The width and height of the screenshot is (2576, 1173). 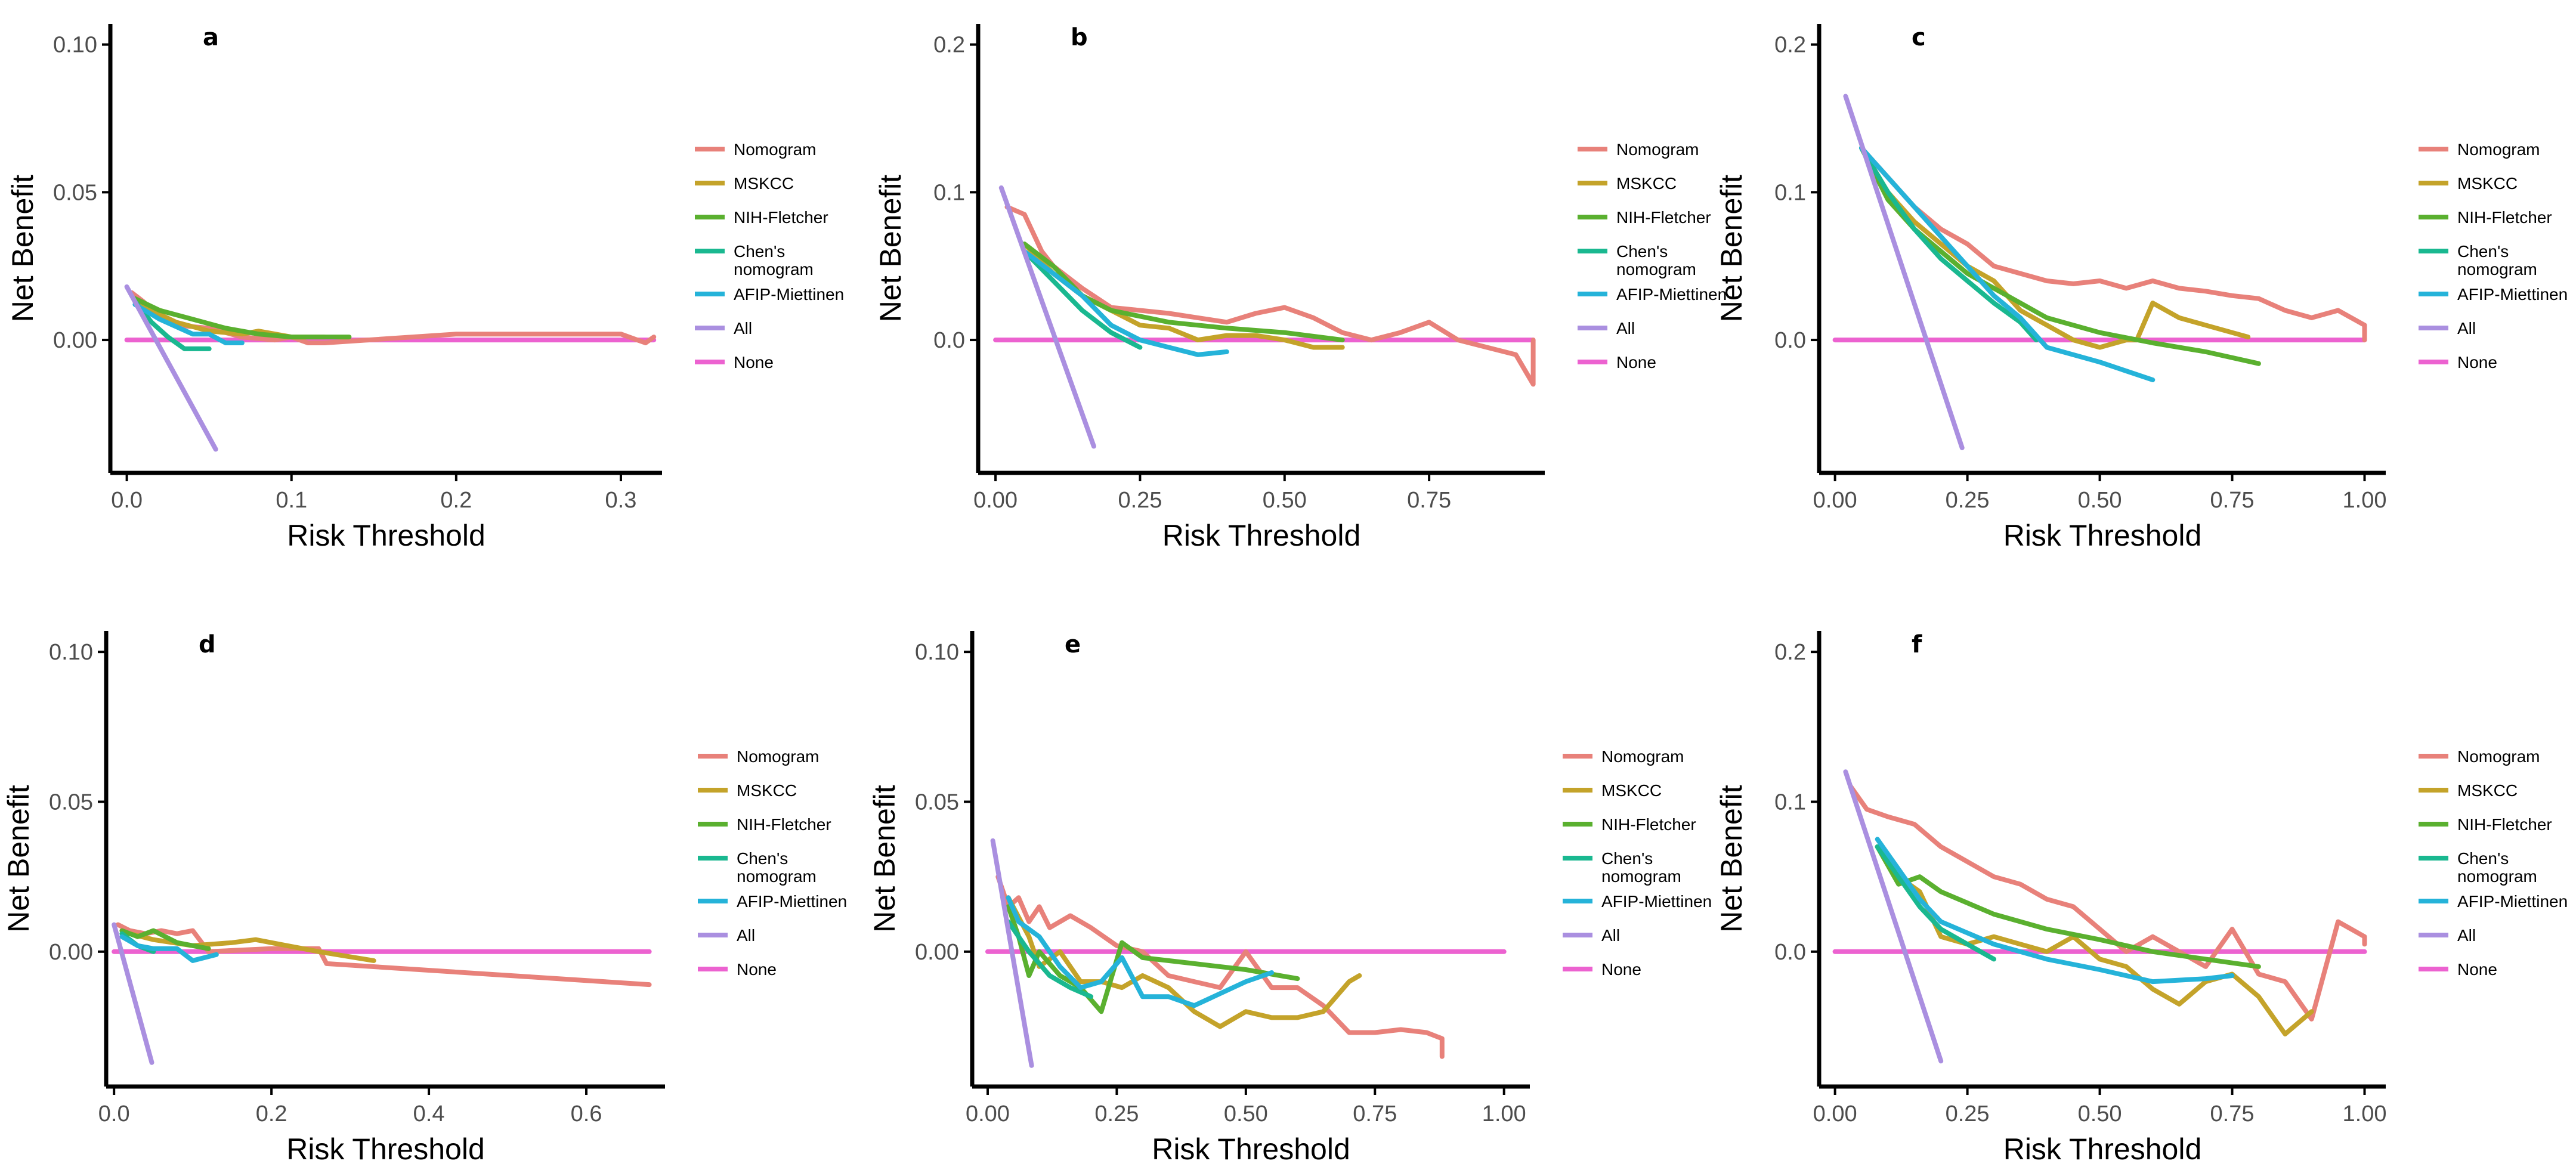 I want to click on y-tick-label: 0.0, so click(x=1790, y=340).